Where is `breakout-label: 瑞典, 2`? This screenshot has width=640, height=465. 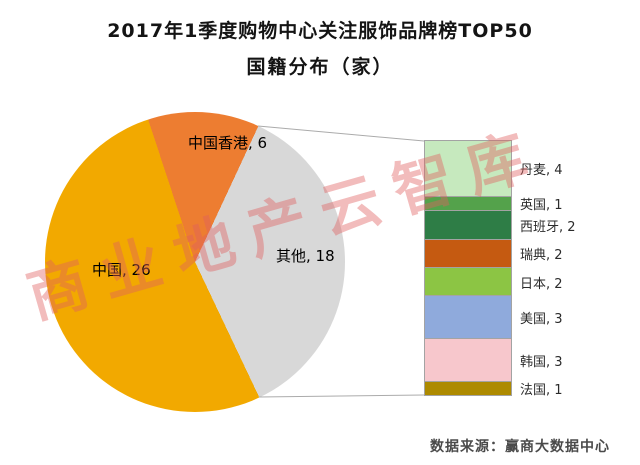
breakout-label: 瑞典, 2 is located at coordinates (541, 256).